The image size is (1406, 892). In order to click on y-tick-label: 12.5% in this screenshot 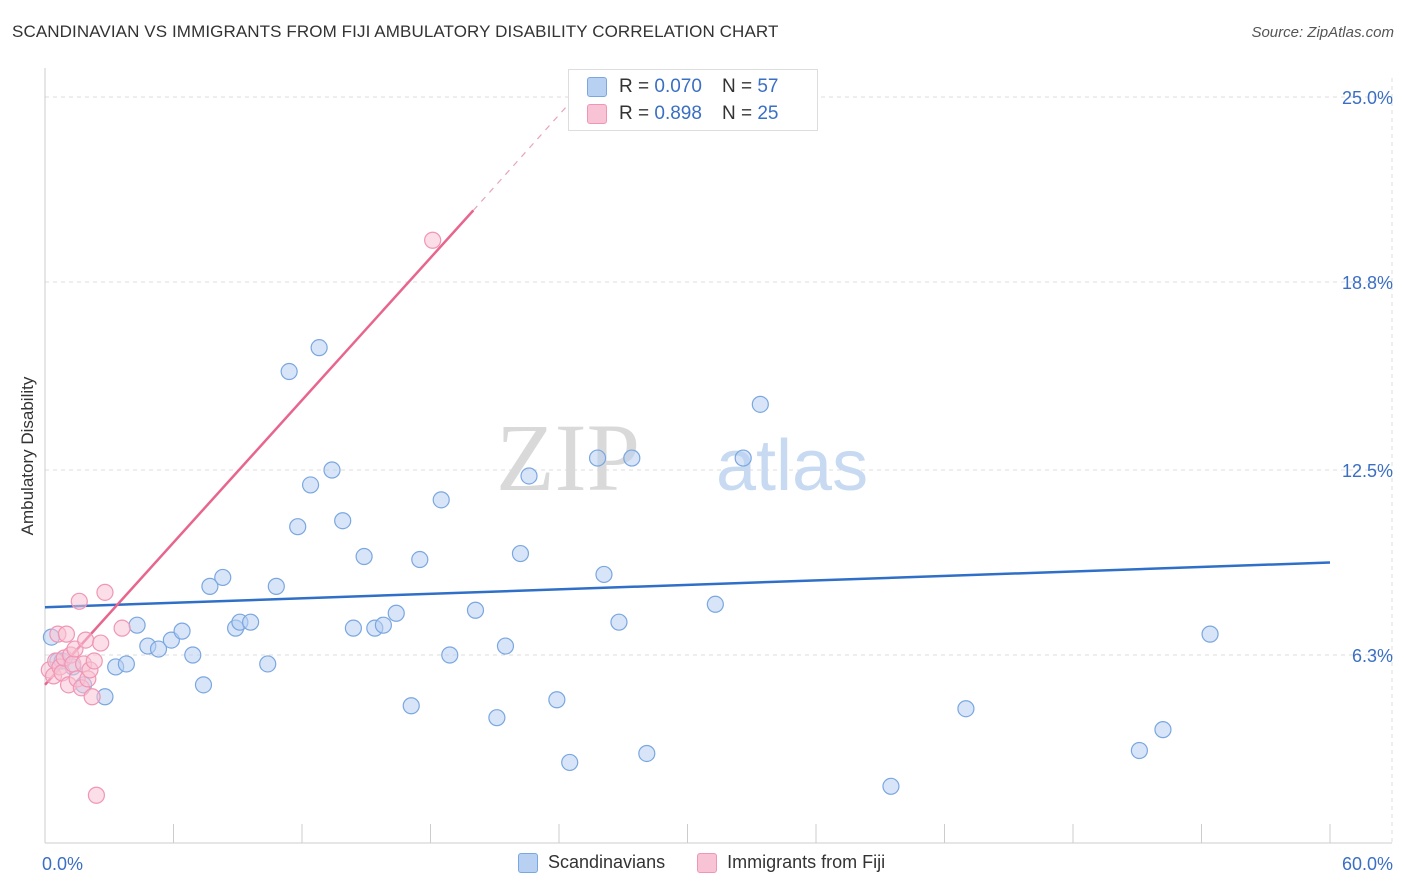, I will do `click(1367, 471)`.